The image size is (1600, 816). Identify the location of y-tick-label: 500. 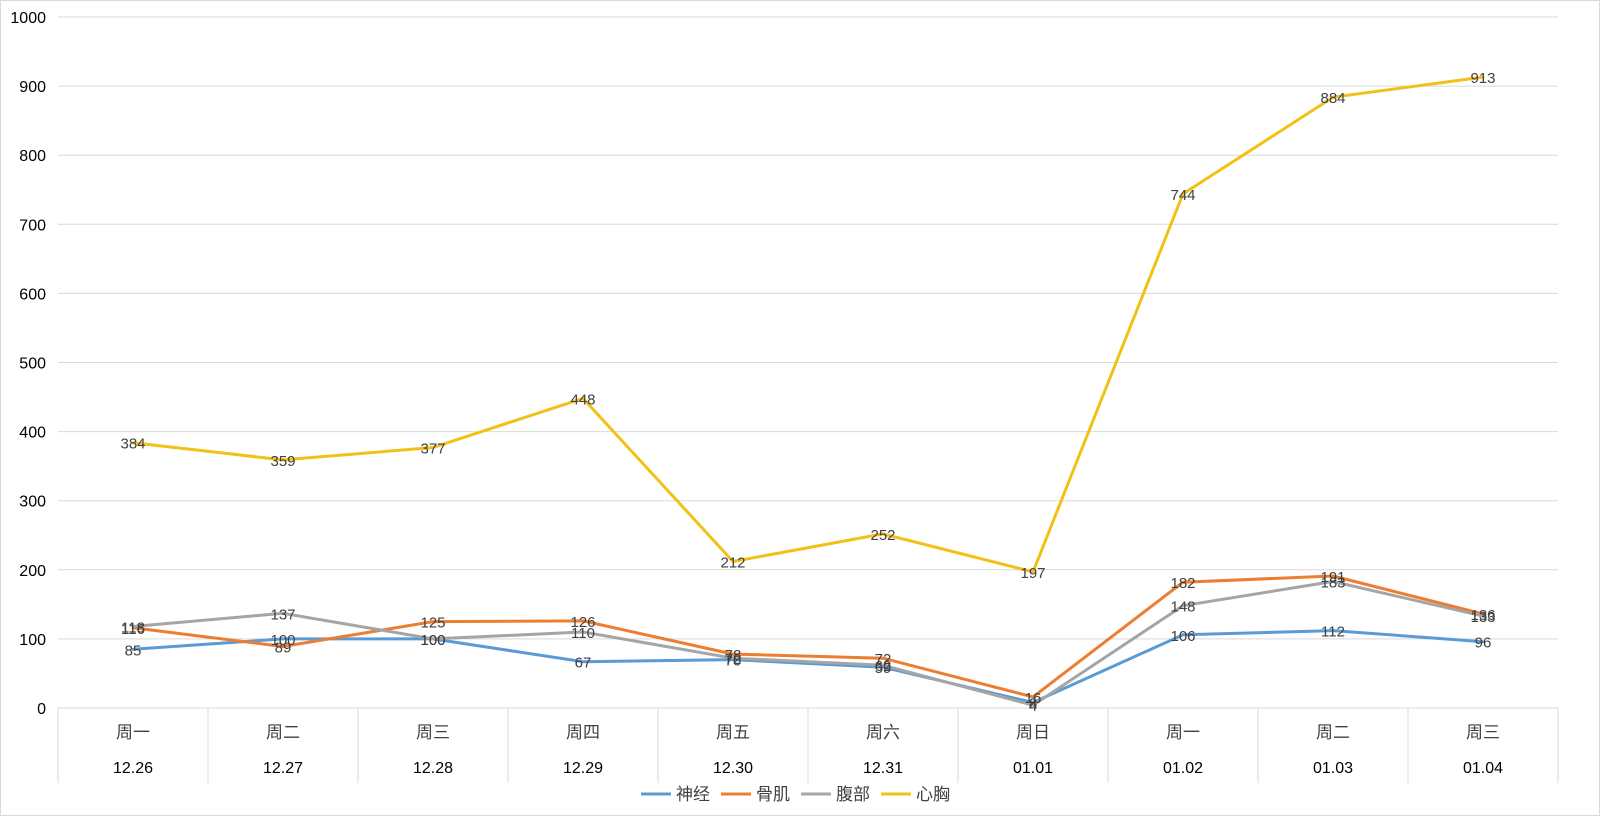
(32, 364).